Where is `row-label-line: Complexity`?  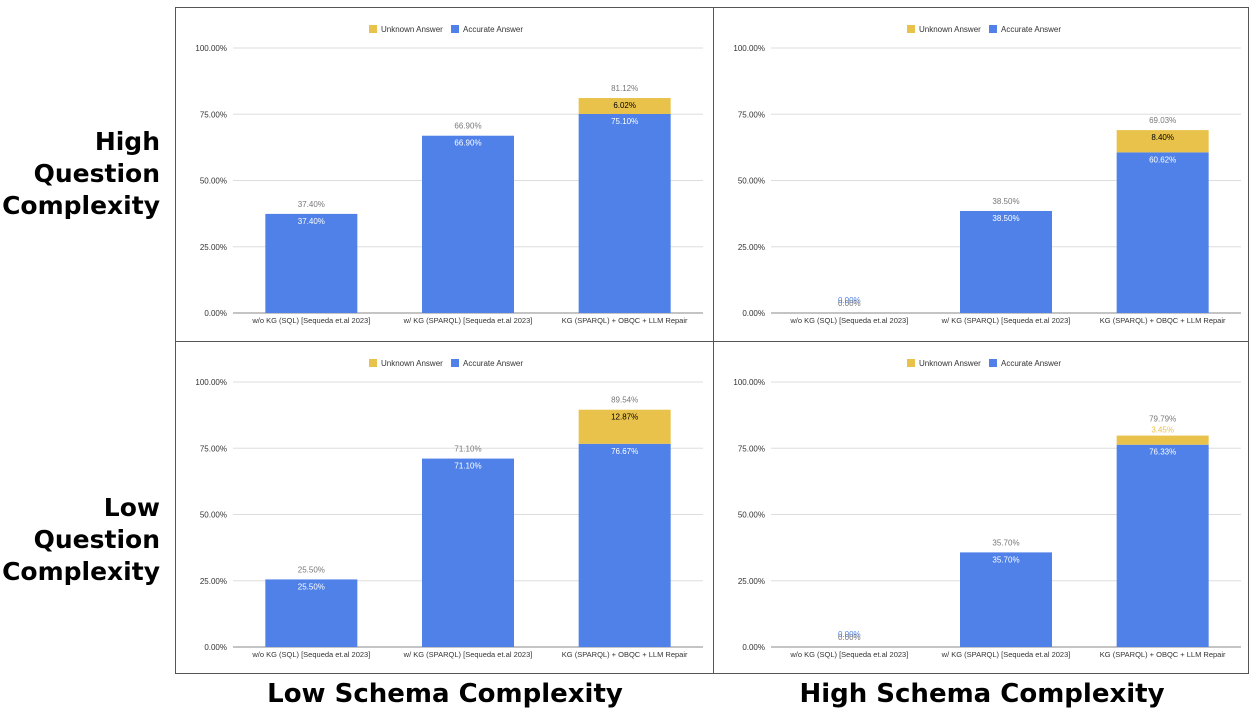
row-label-line: Complexity is located at coordinates (81, 205).